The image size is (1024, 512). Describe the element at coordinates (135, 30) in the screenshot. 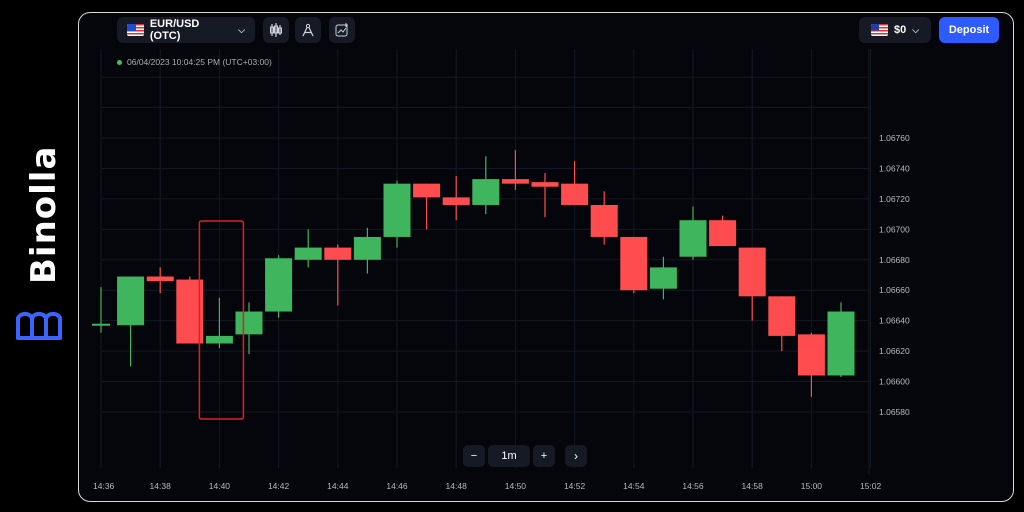

I see `eu-us-flag-icon` at that location.